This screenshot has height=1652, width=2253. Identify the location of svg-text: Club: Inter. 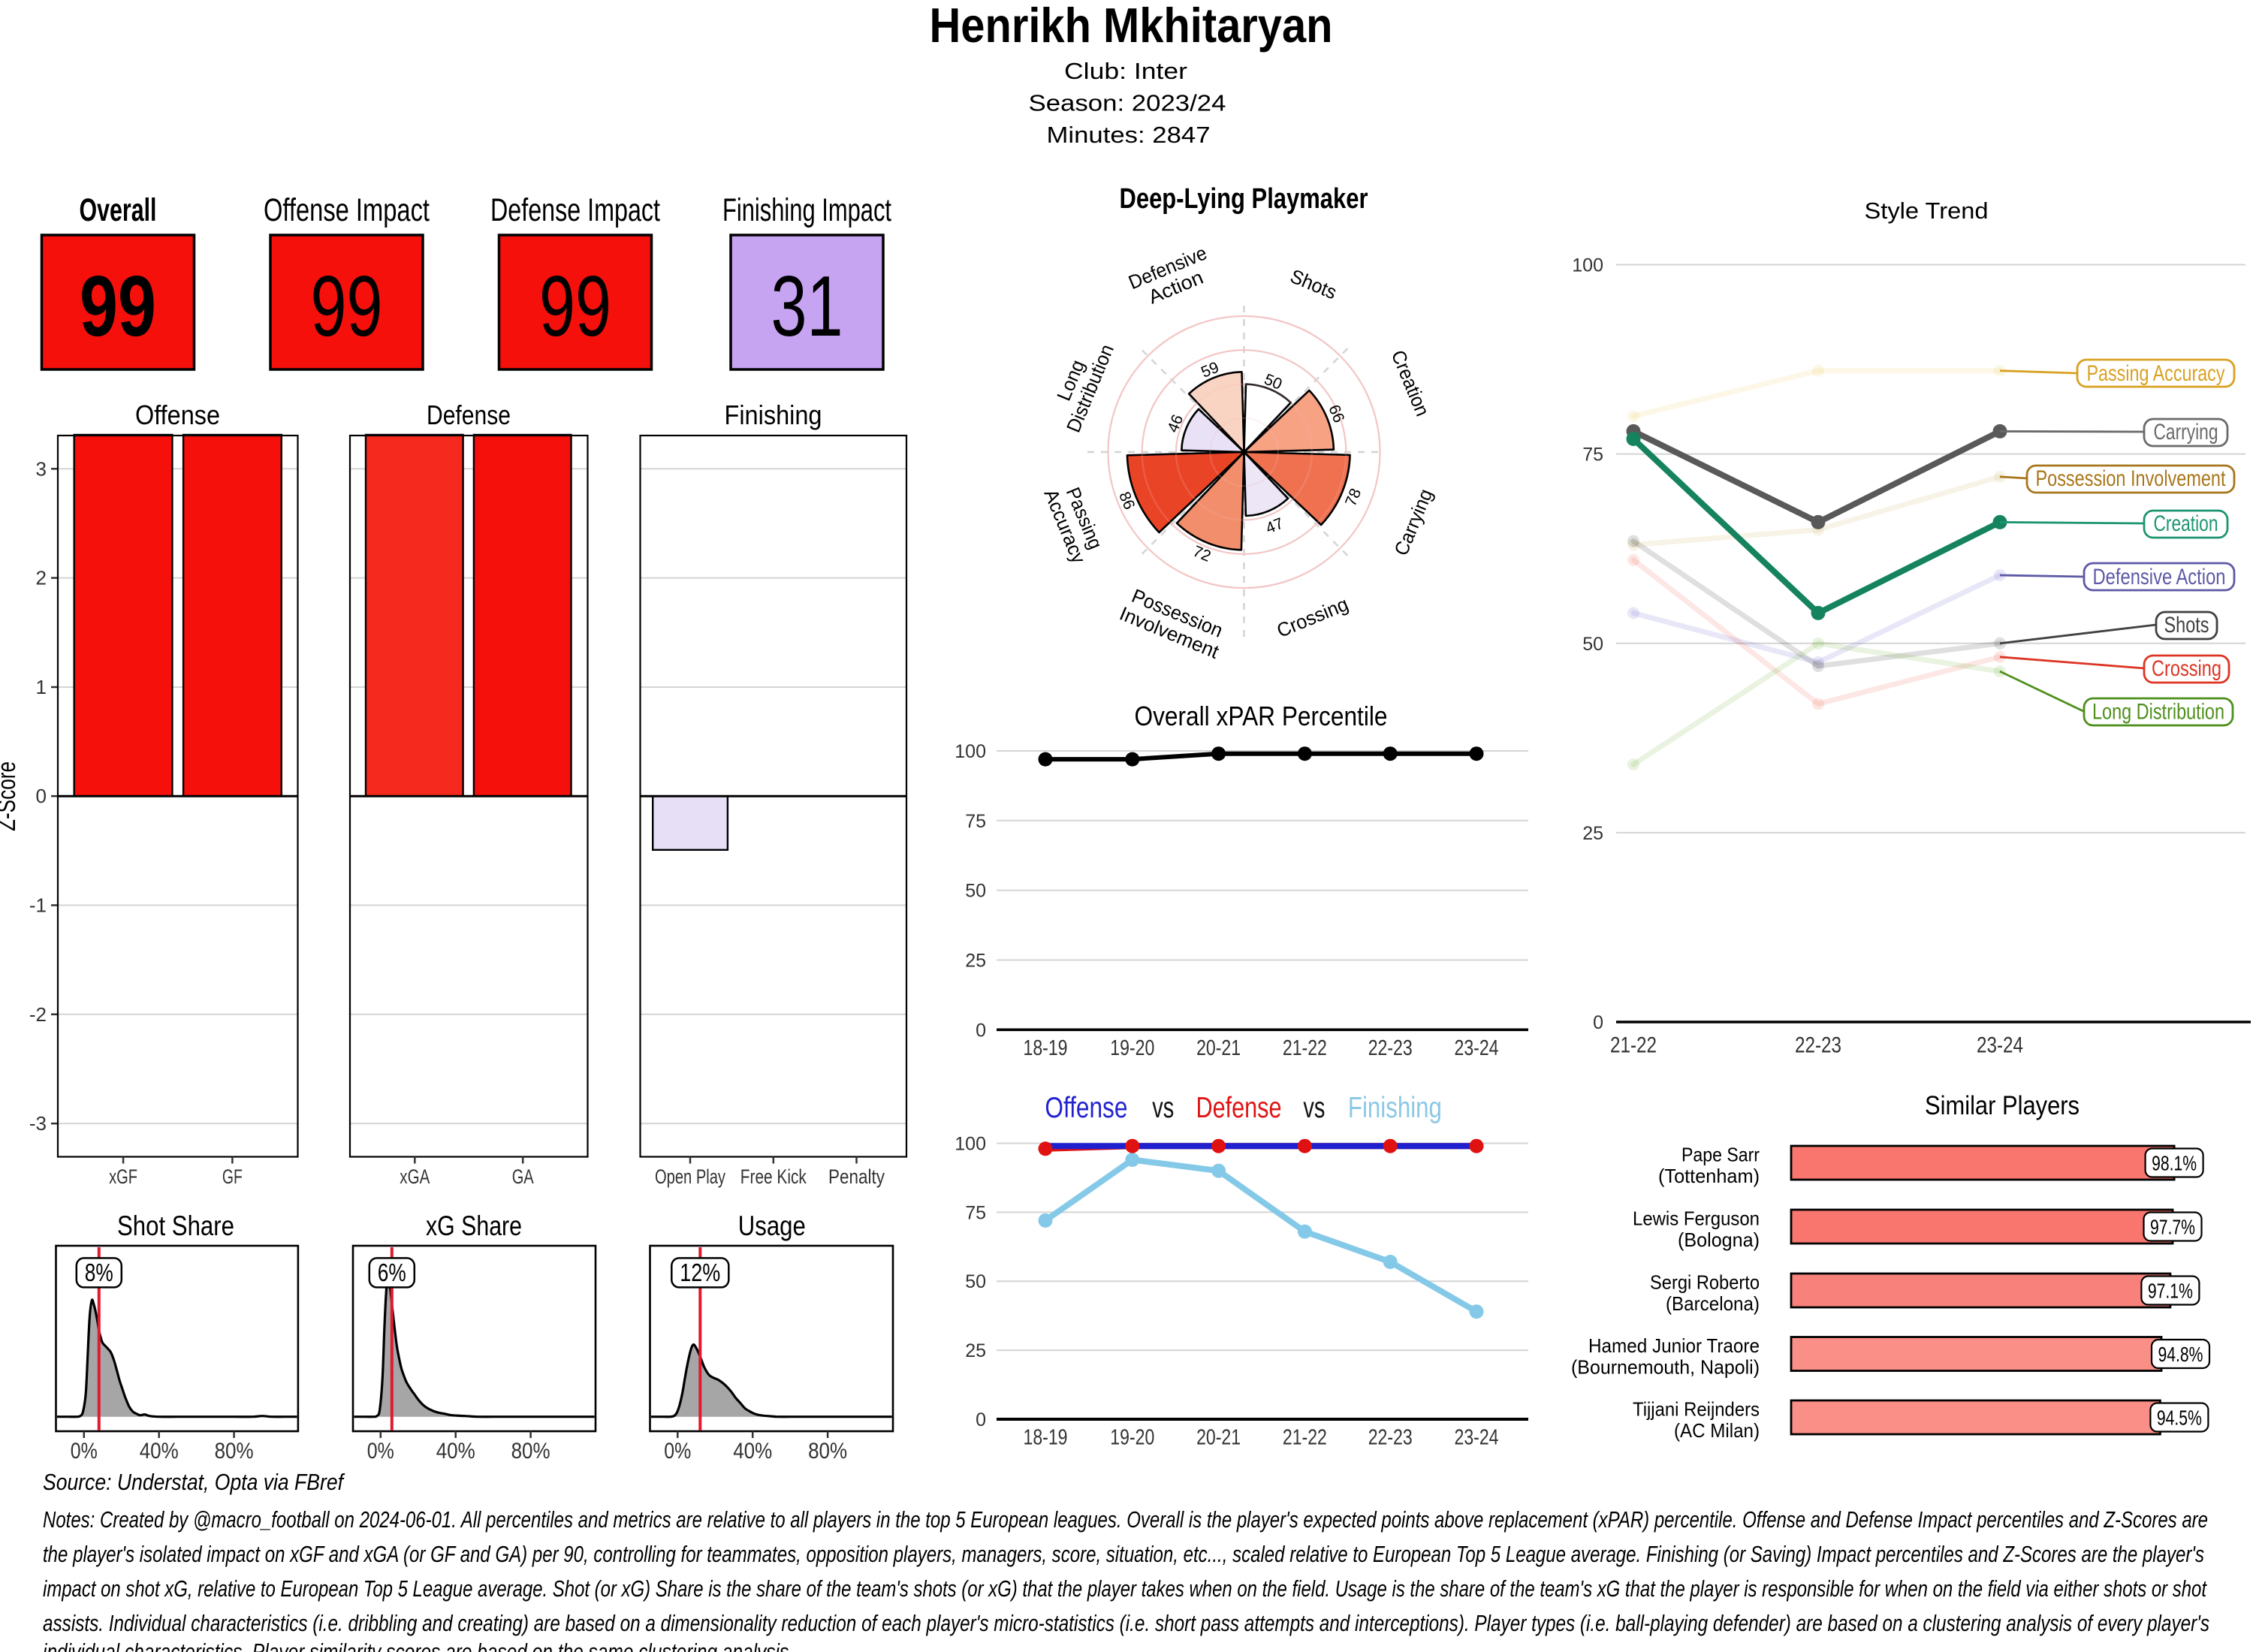
(1126, 71).